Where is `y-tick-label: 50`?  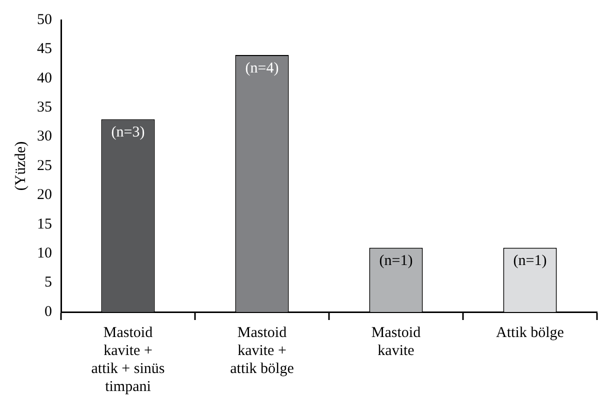
y-tick-label: 50 is located at coordinates (44, 20).